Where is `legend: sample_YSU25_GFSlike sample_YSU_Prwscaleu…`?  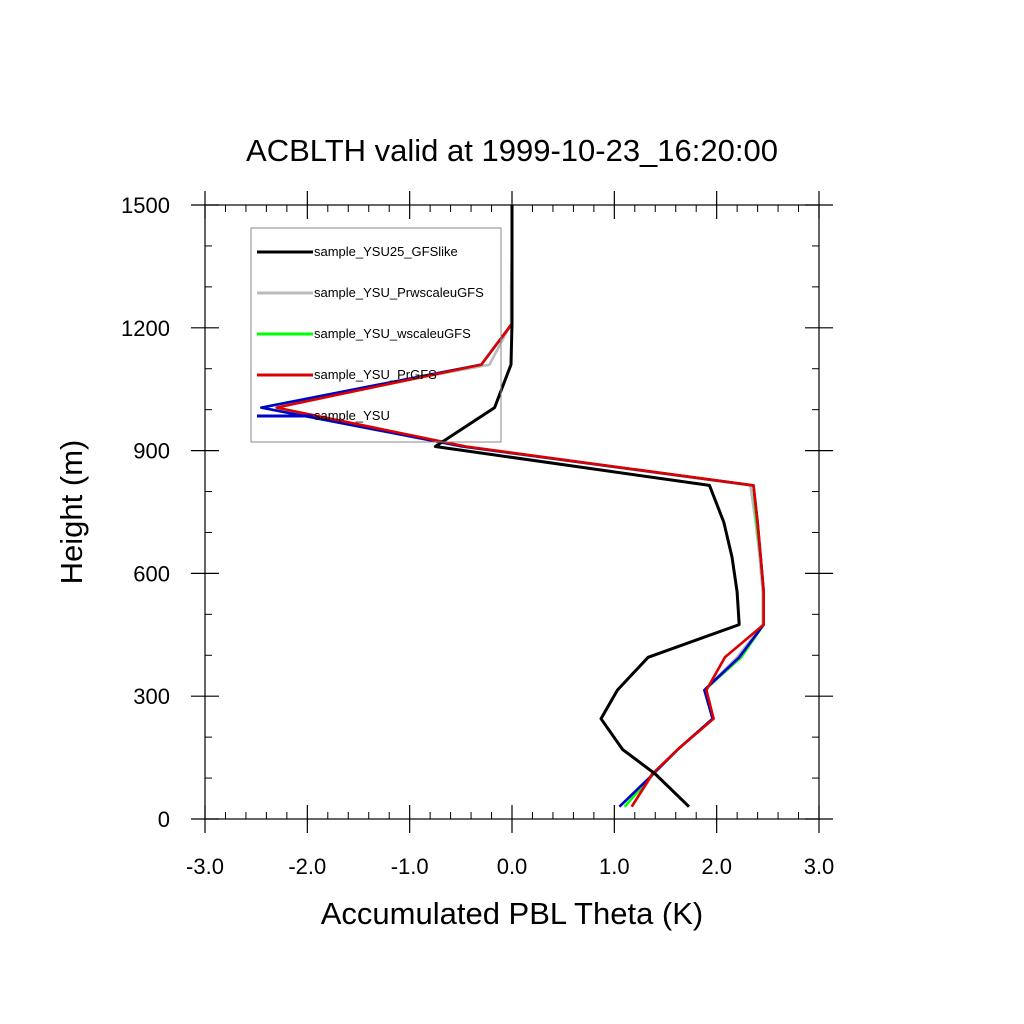
legend: sample_YSU25_GFSlike sample_YSU_Prwscaleu… is located at coordinates (376, 335).